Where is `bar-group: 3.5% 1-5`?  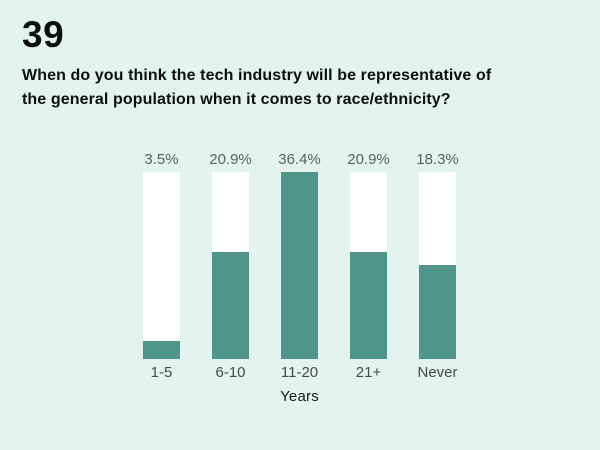
bar-group: 3.5% 1-5 is located at coordinates (161, 266).